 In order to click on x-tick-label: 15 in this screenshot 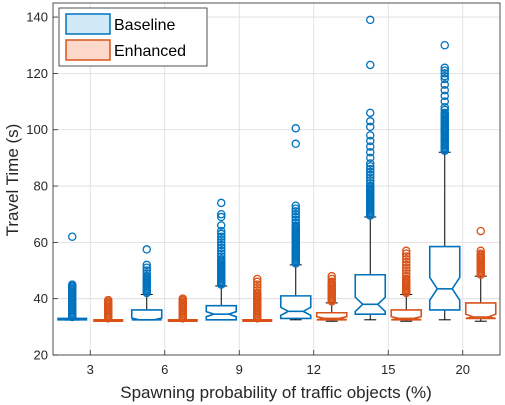, I will do `click(388, 369)`.